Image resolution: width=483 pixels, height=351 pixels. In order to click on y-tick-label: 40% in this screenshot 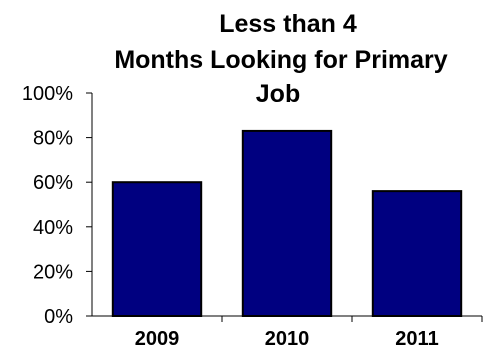, I will do `click(53, 228)`.